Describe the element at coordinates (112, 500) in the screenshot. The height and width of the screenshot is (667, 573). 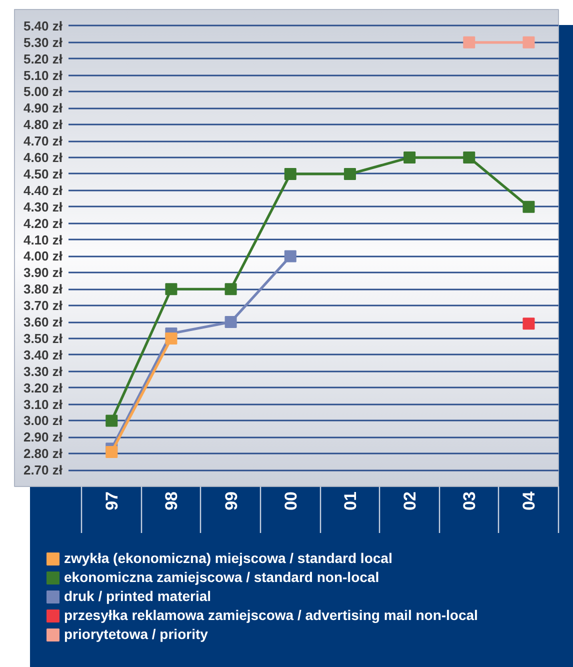
I see `x-tick-label: 97` at that location.